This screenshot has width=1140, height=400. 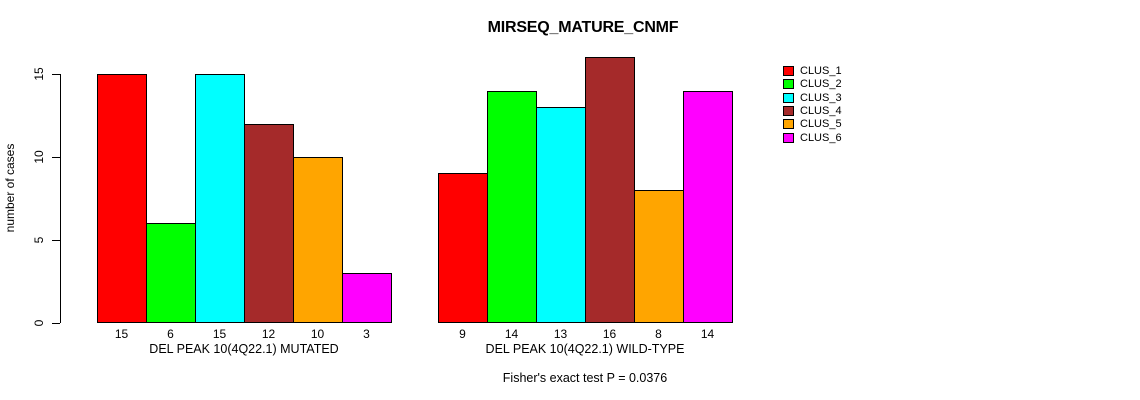 I want to click on bar-clus_3-group2, so click(x=561, y=215).